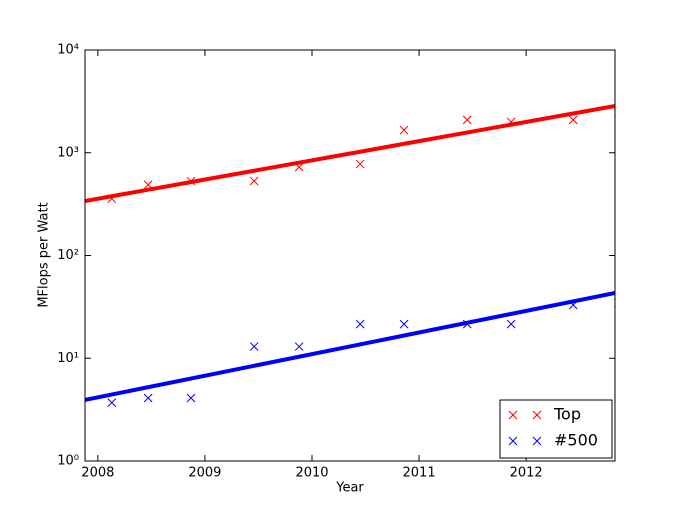 This screenshot has width=683, height=512. What do you see at coordinates (526, 473) in the screenshot?
I see `x-tick-label: 2012` at bounding box center [526, 473].